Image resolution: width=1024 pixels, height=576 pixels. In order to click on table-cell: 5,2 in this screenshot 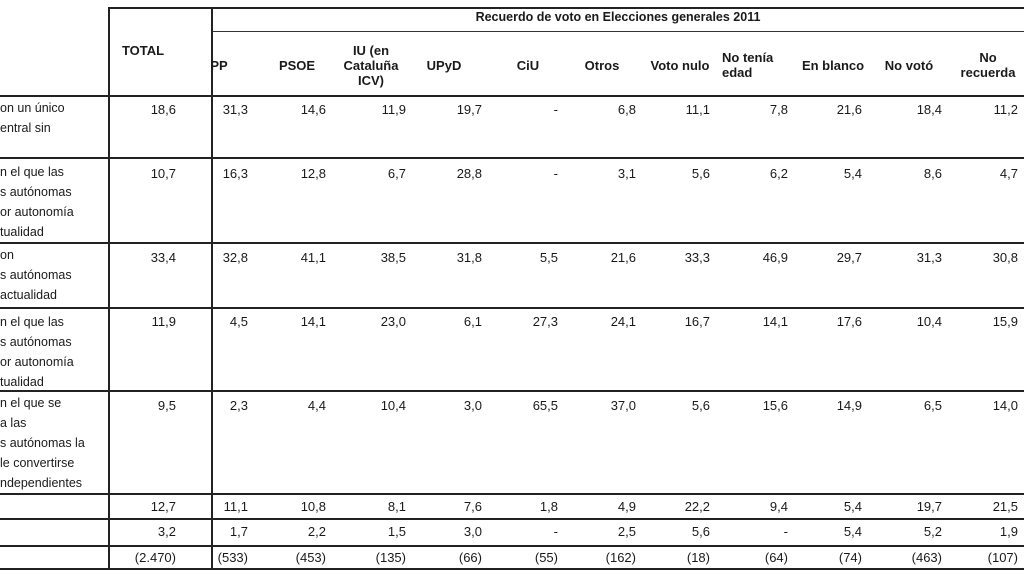, I will do `click(932, 531)`.